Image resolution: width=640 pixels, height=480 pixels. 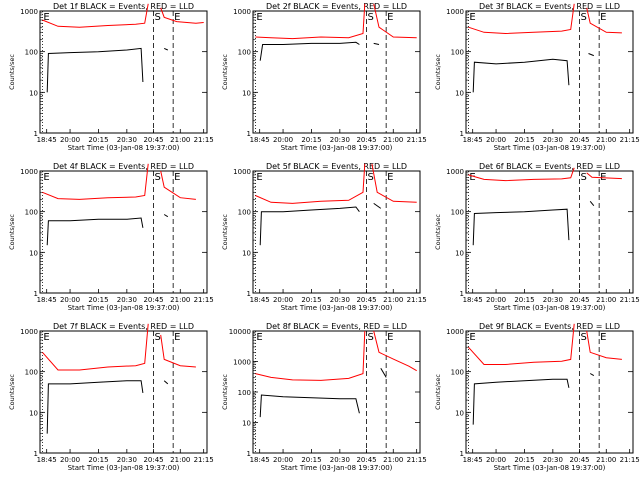 I want to click on chart-title: Det 3f BLACK = Events, RED = LLD, so click(x=549, y=6).